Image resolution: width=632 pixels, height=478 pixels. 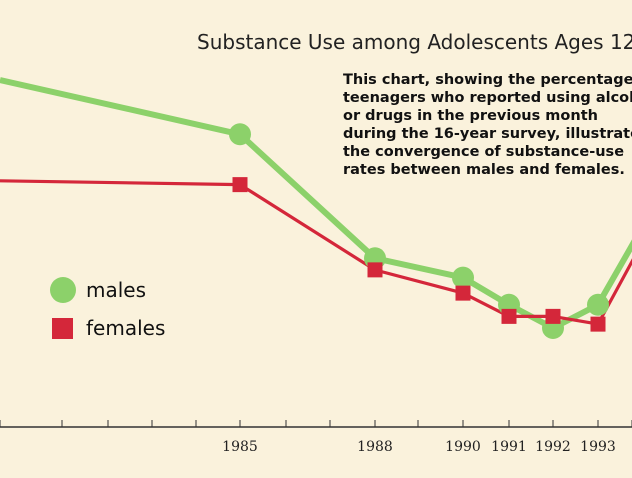 What do you see at coordinates (63, 308) in the screenshot?
I see `legend-marks` at bounding box center [63, 308].